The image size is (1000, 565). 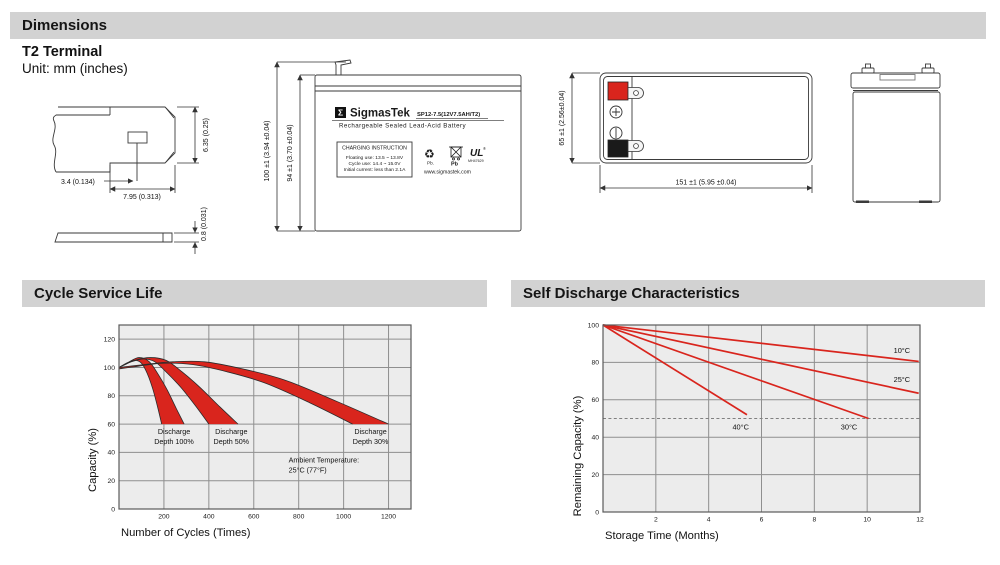 I want to click on section-header-cycle-service-life: Cycle Service Life, so click(x=254, y=293).